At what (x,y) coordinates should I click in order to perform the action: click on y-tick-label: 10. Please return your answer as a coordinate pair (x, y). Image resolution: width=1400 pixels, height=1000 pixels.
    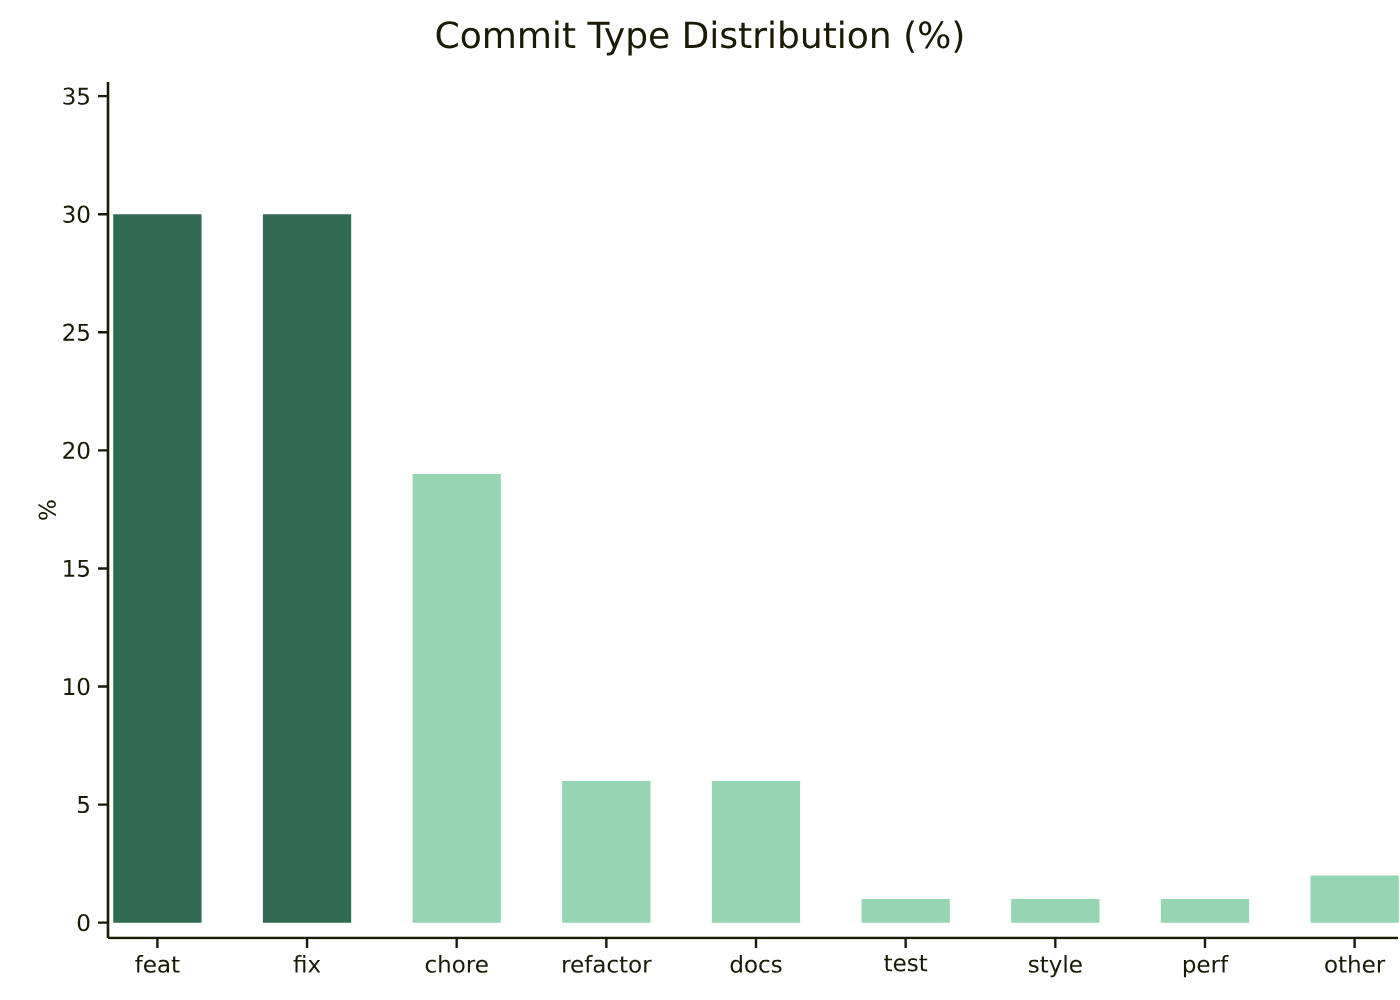
    Looking at the image, I should click on (77, 686).